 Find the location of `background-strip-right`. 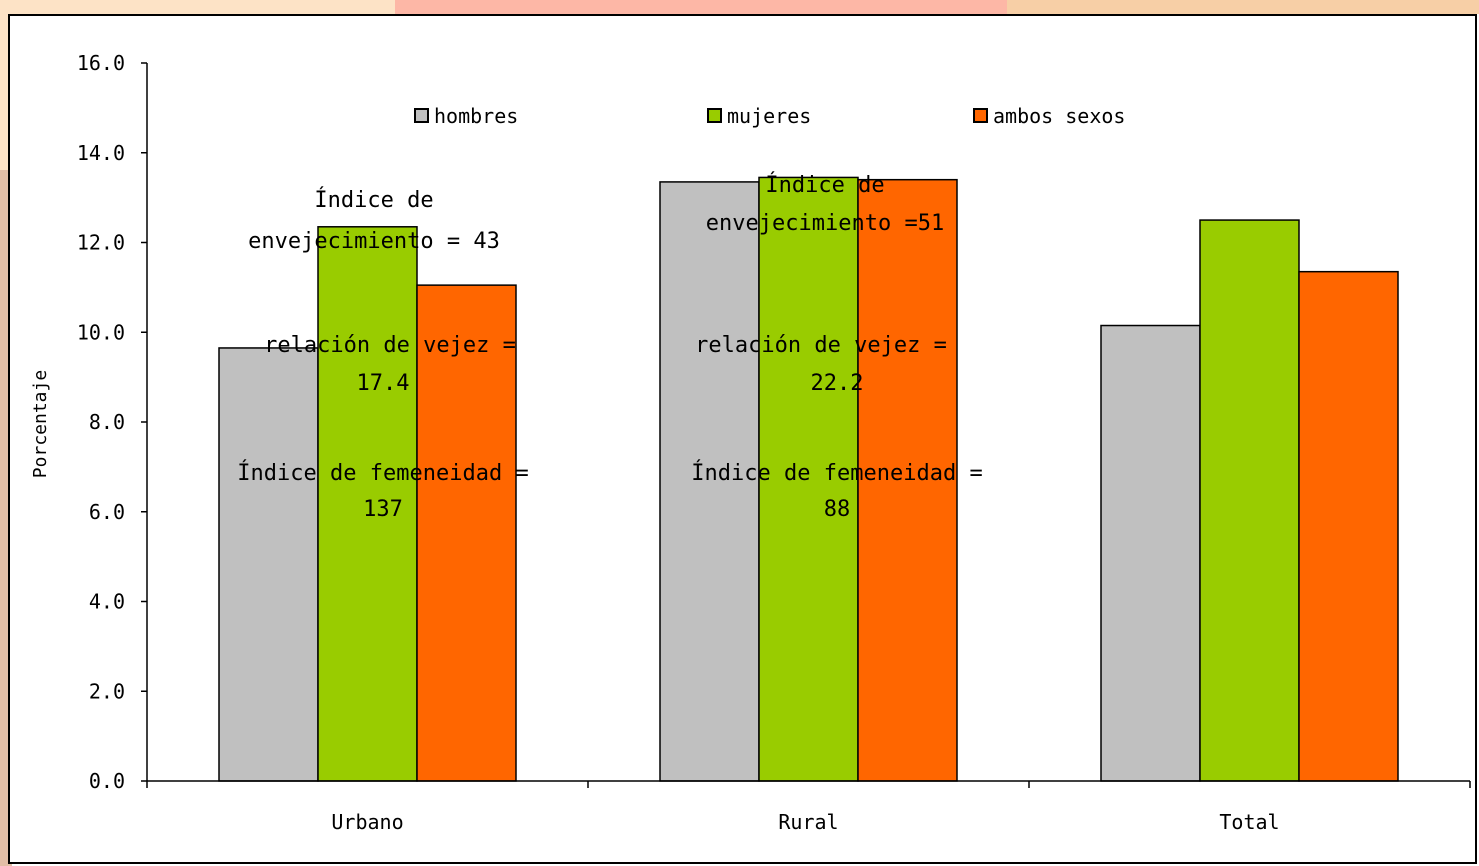

background-strip-right is located at coordinates (1243, 7).